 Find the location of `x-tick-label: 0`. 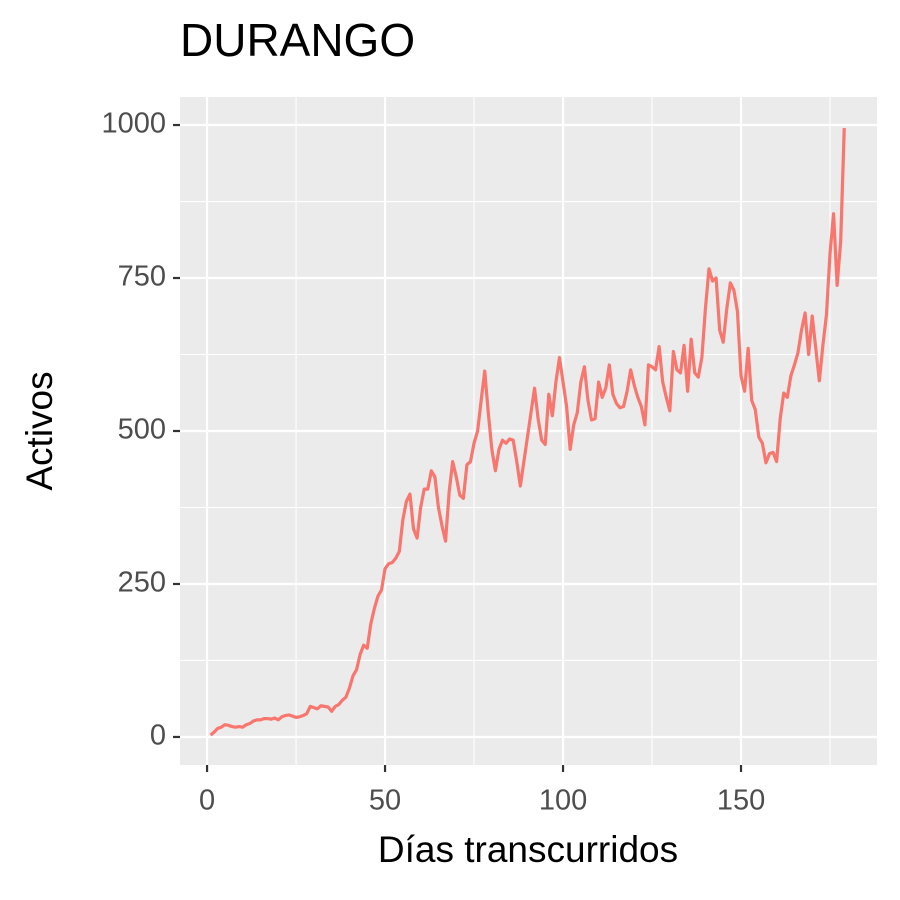

x-tick-label: 0 is located at coordinates (207, 801).